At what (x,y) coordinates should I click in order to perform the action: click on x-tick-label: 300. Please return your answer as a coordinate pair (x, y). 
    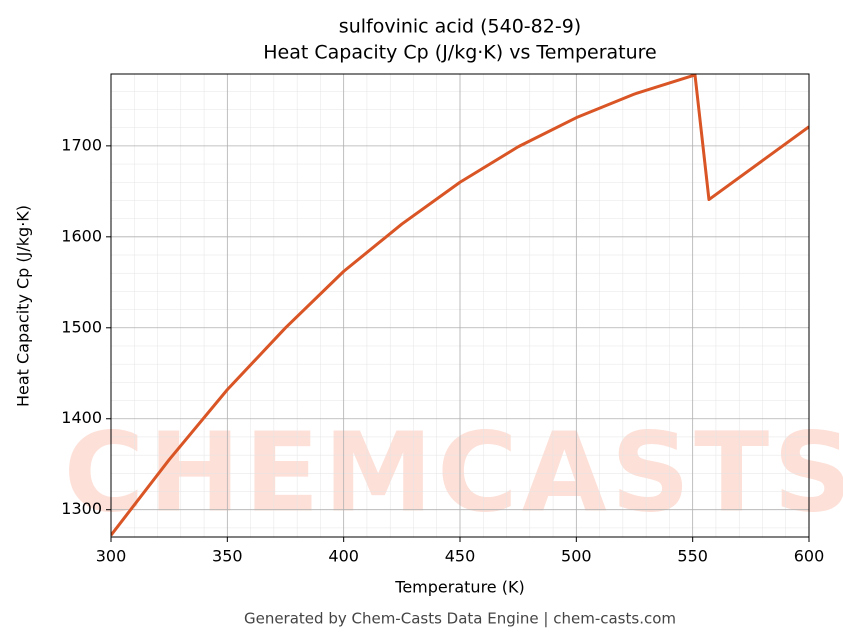
    Looking at the image, I should click on (111, 556).